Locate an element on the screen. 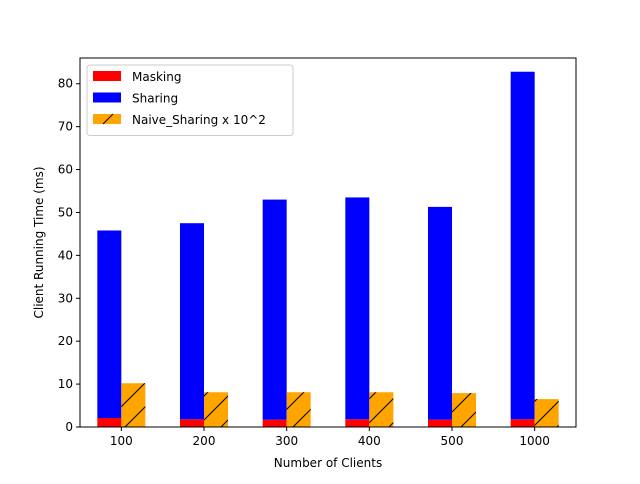  y-tick-label-30: 30 is located at coordinates (65, 298).